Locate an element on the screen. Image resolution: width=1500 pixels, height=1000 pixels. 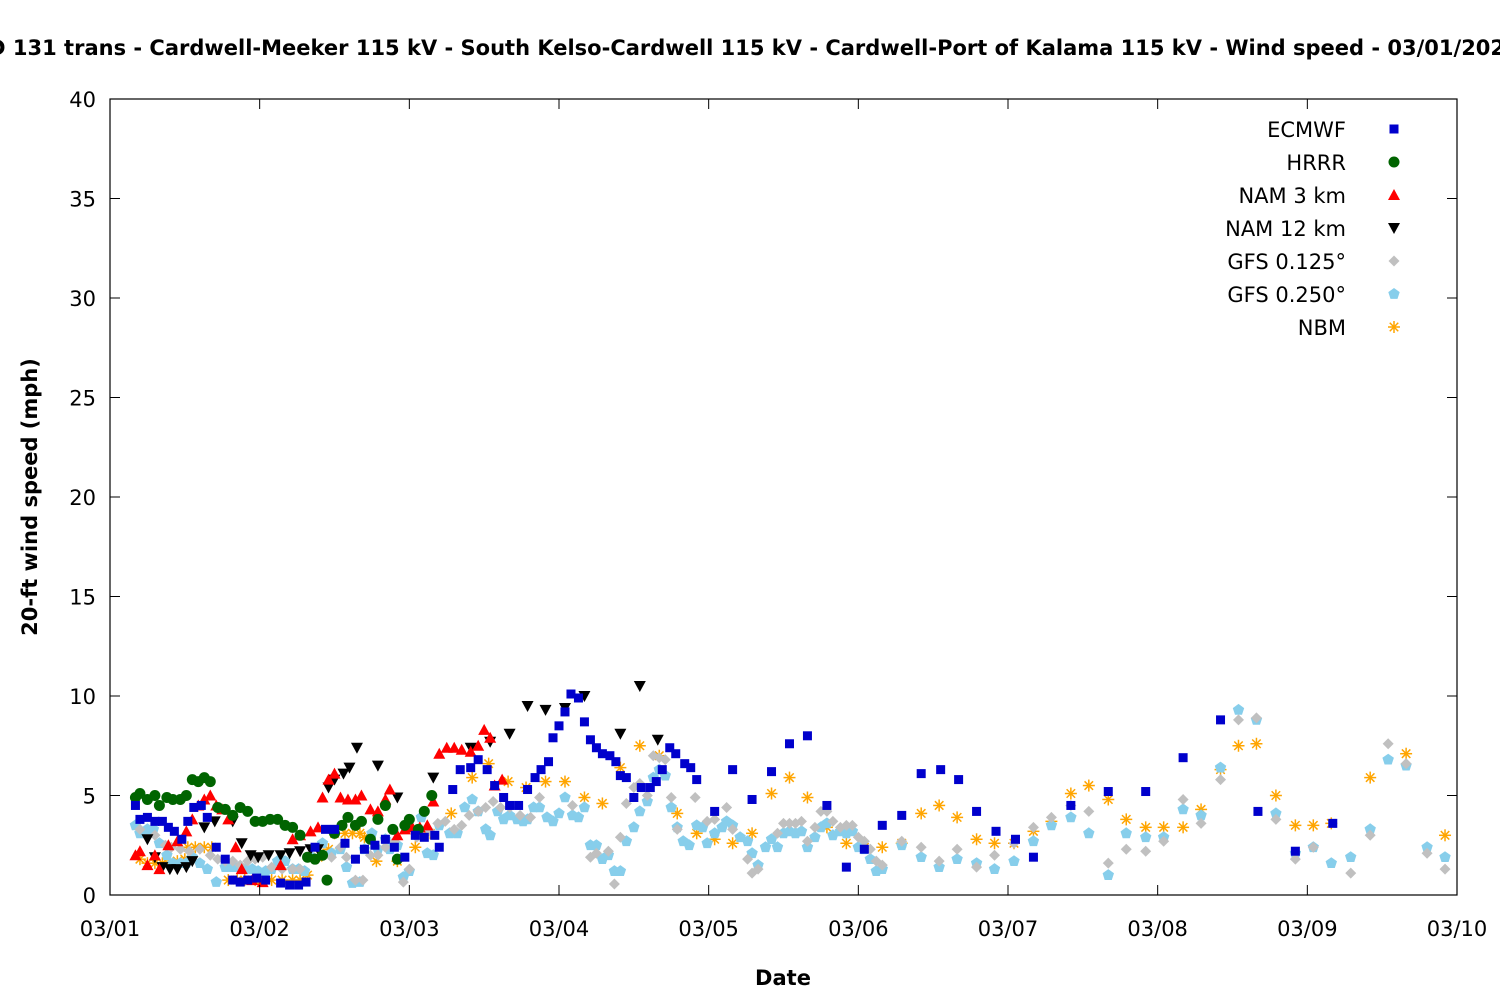
legend-entry: ECMWF is located at coordinates (1333, 130).